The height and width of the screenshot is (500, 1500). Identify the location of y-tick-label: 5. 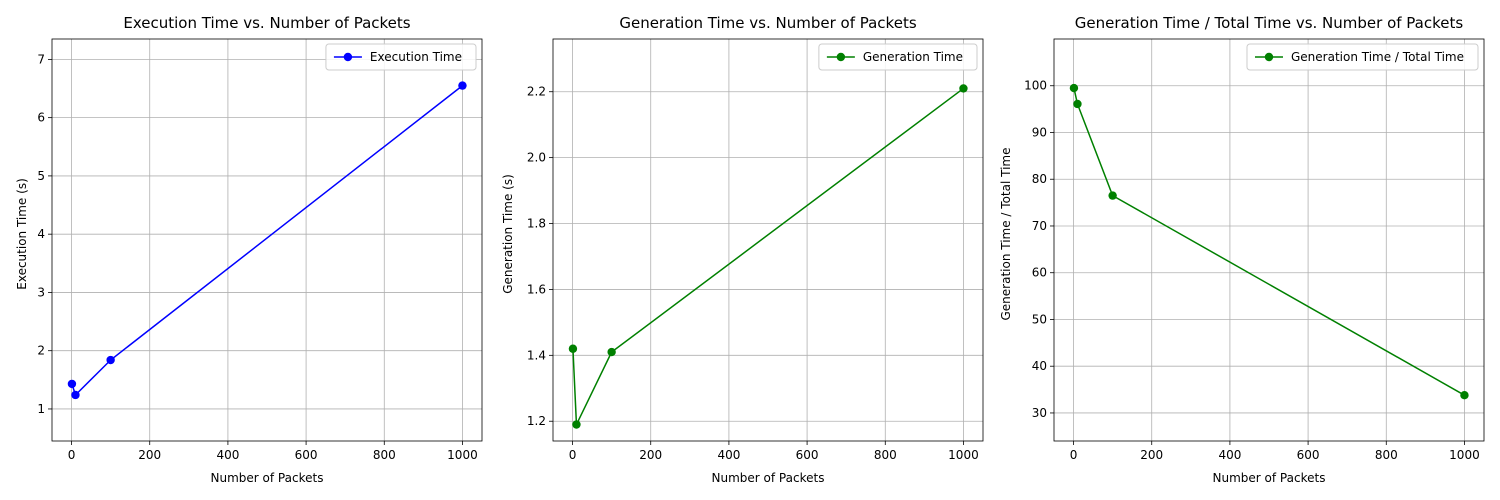
(41, 176).